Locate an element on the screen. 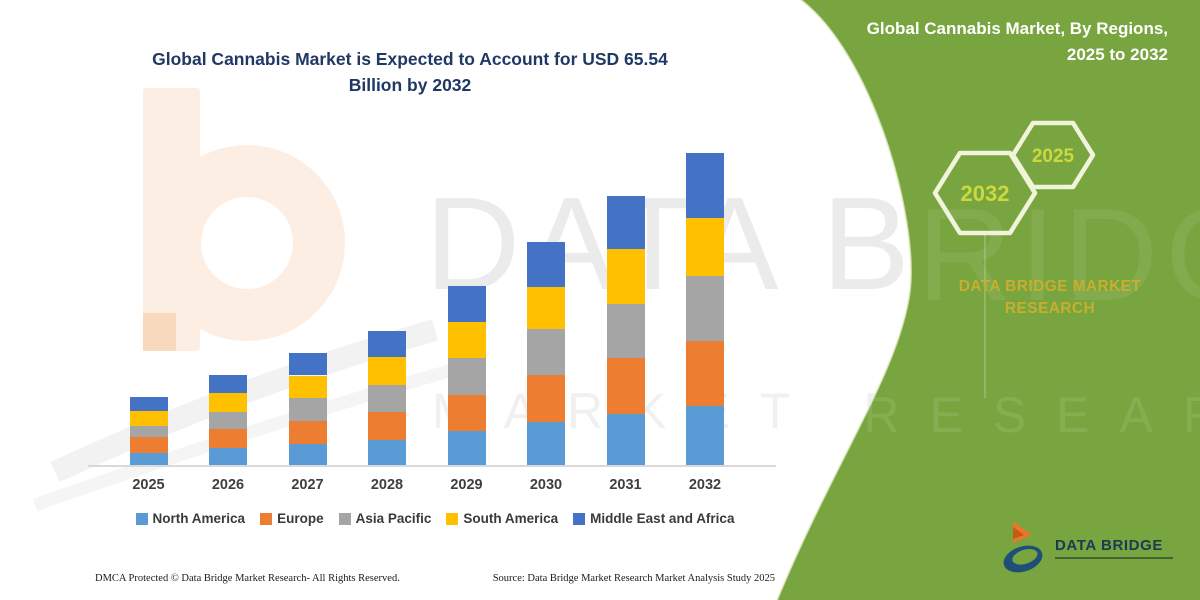 Image resolution: width=1200 pixels, height=600 pixels. panel-edge-highlight is located at coordinates (844, 300).